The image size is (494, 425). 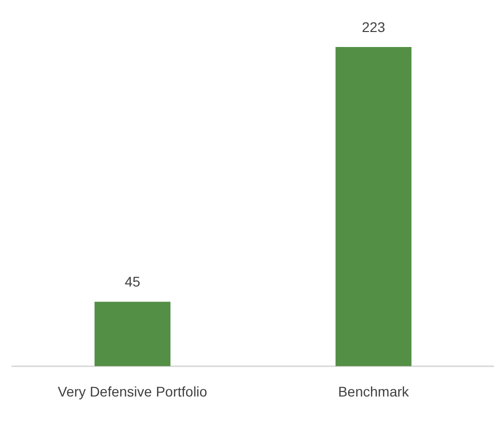 What do you see at coordinates (374, 391) in the screenshot?
I see `x-tick-label: Benchmark` at bounding box center [374, 391].